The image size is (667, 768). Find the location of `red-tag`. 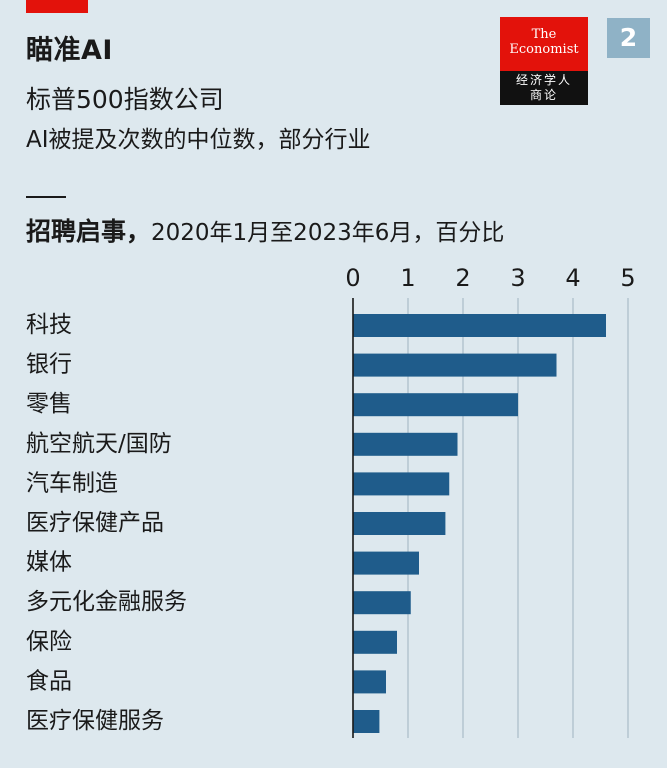

red-tag is located at coordinates (57, 6).